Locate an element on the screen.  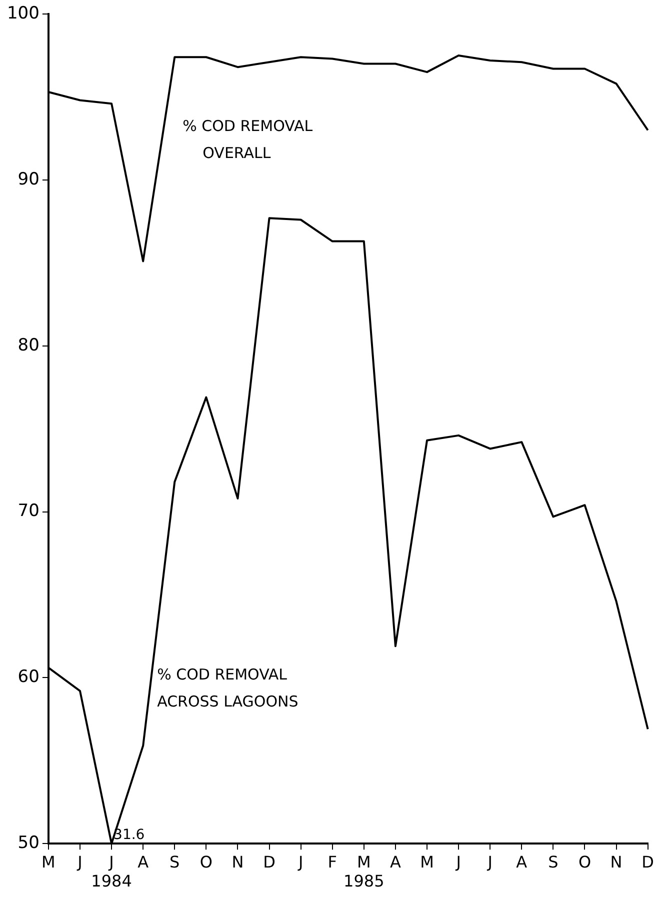
y-tick-label: 90 is located at coordinates (29, 179).